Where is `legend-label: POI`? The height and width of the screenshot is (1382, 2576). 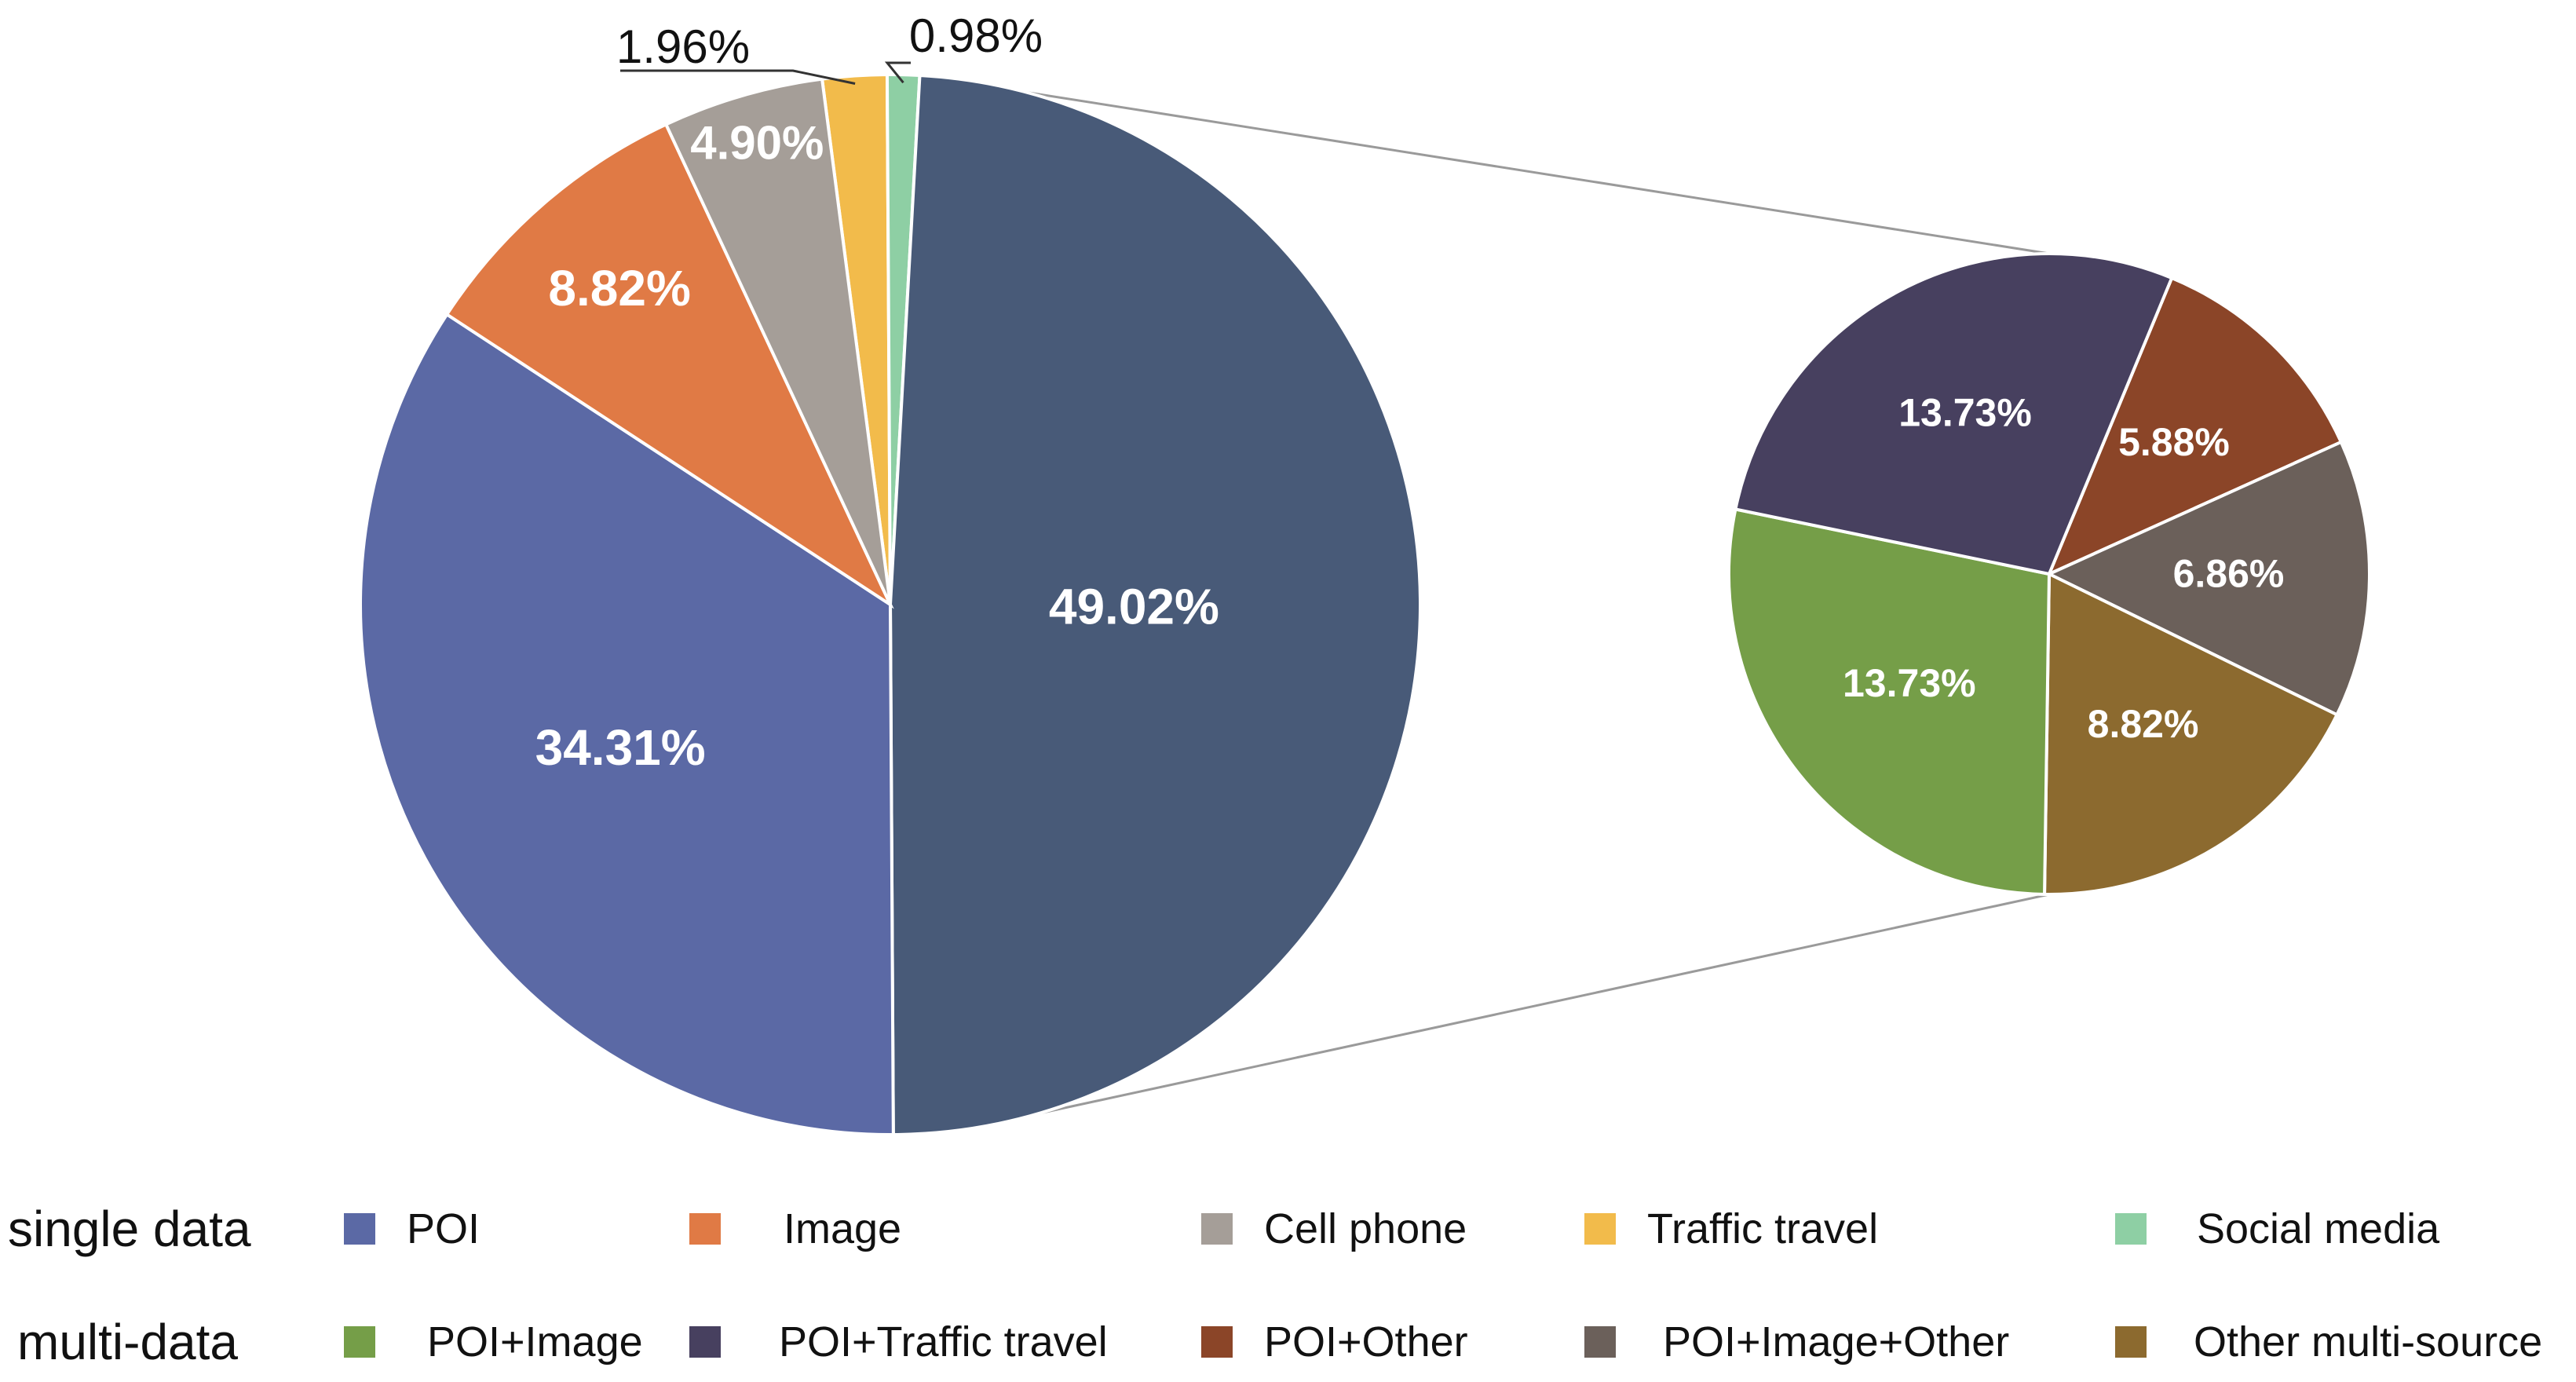
legend-label: POI is located at coordinates (443, 1228).